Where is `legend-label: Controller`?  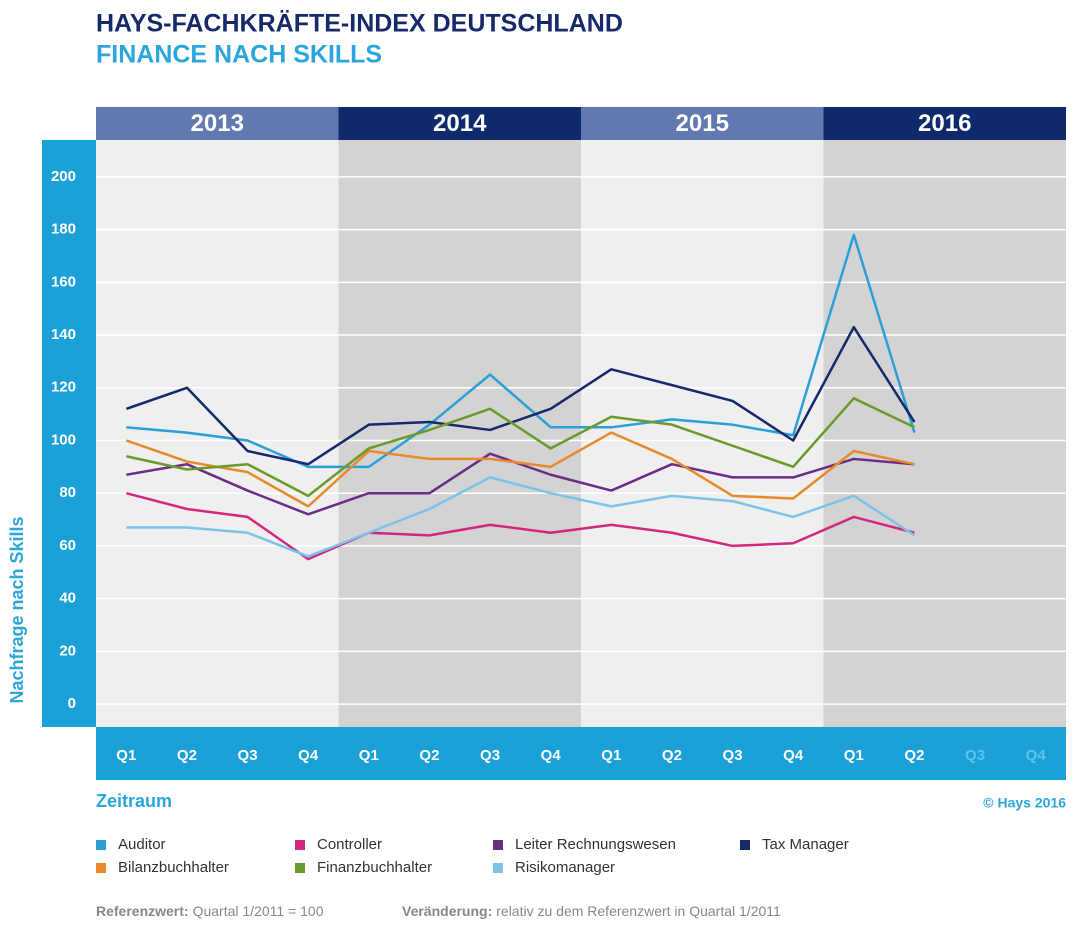 legend-label: Controller is located at coordinates (349, 844).